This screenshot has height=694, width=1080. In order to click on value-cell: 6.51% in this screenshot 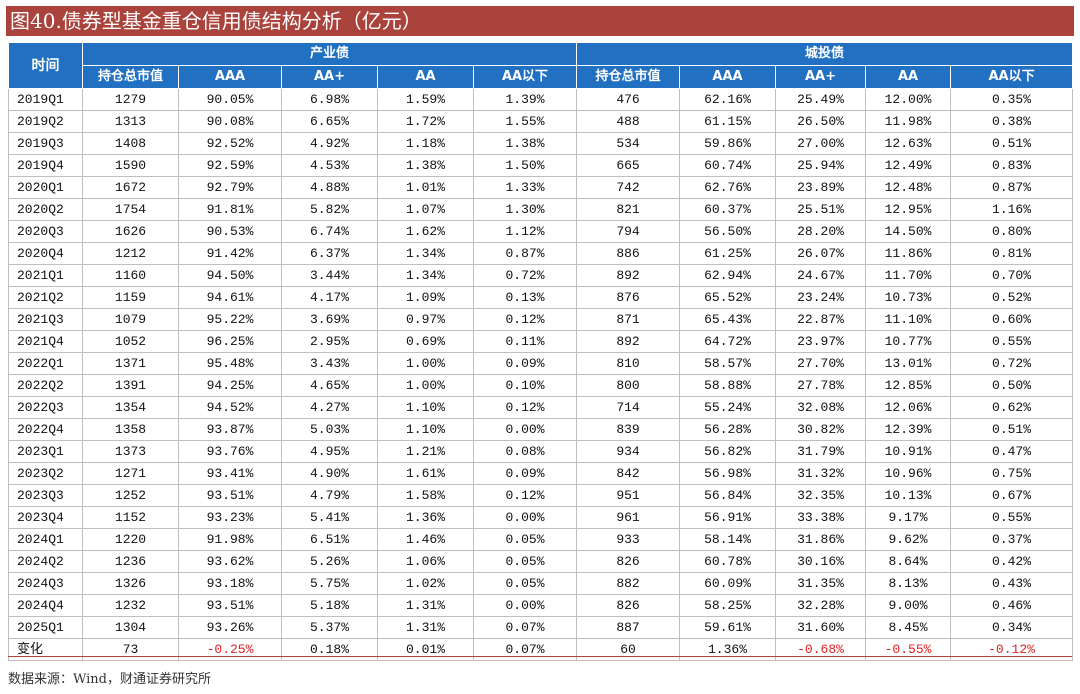, I will do `click(329, 539)`.